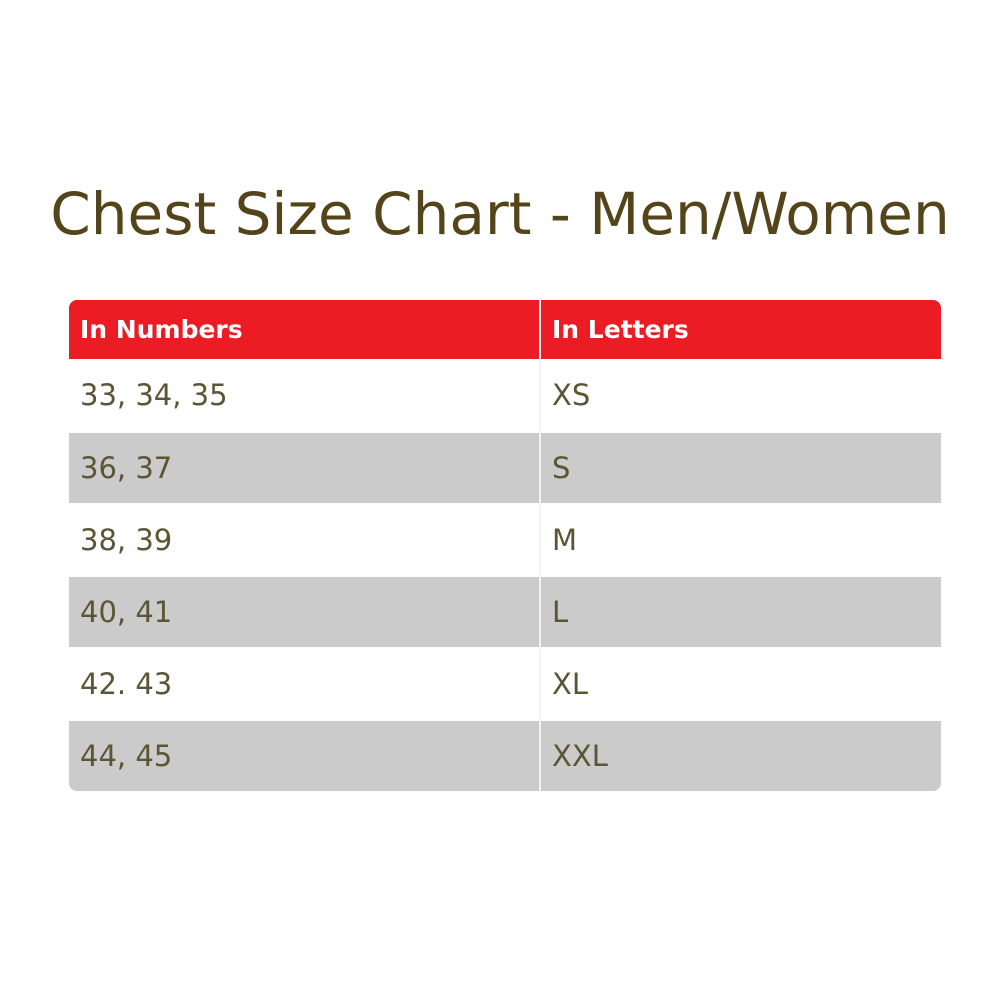  What do you see at coordinates (571, 395) in the screenshot?
I see `cell-letters: XS` at bounding box center [571, 395].